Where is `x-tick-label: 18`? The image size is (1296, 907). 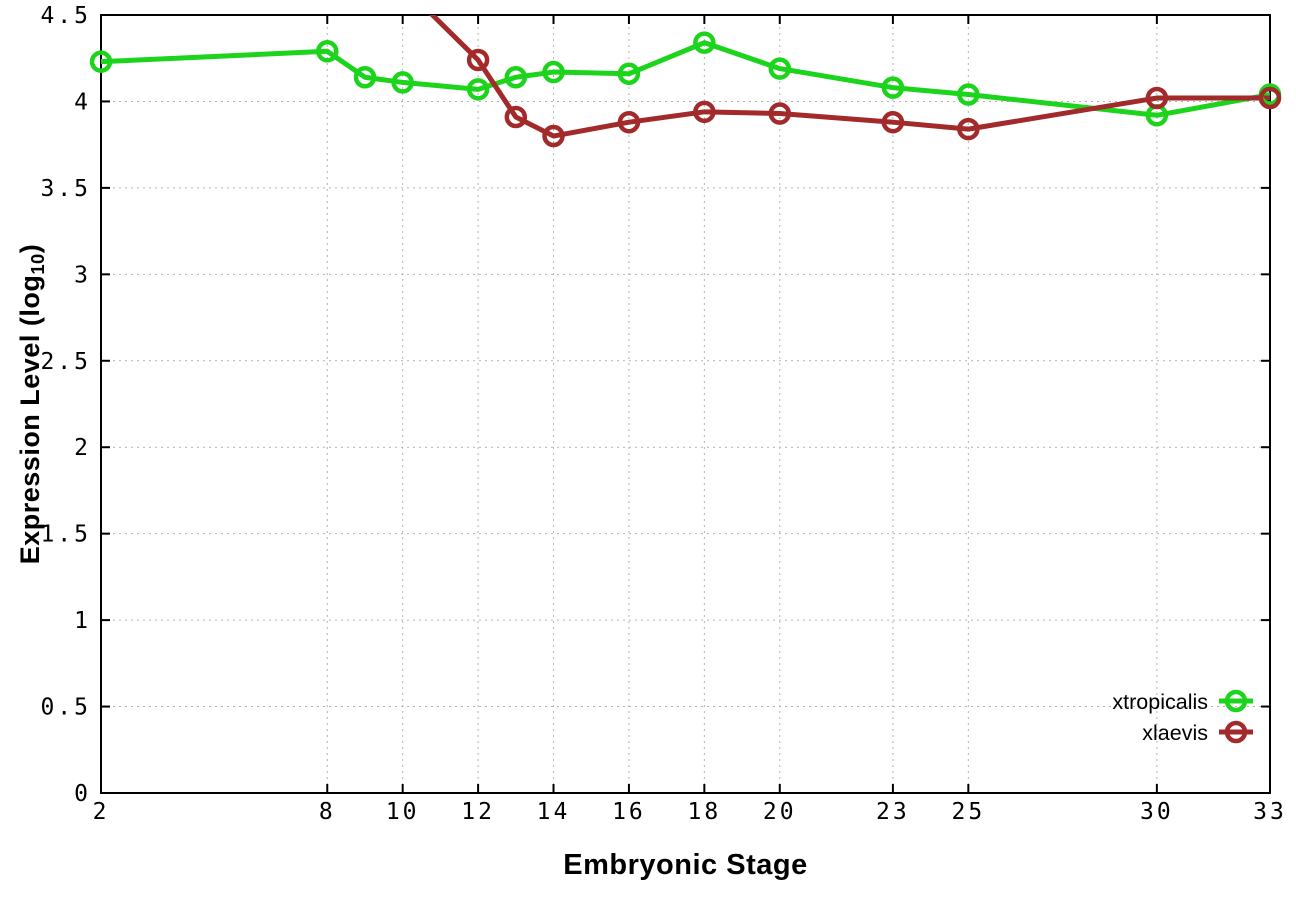 x-tick-label: 18 is located at coordinates (705, 812).